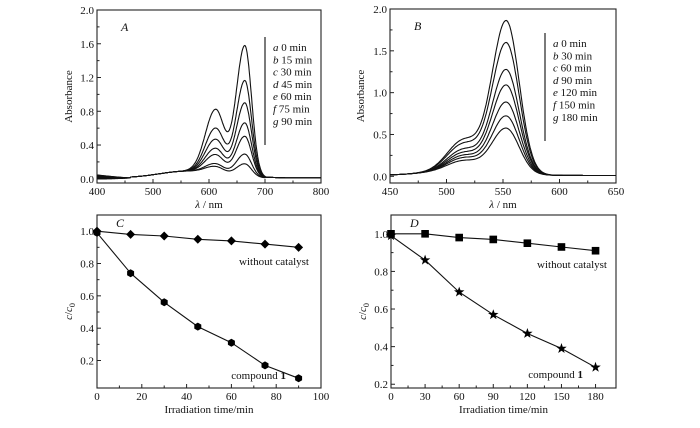 This screenshot has width=700, height=428. What do you see at coordinates (380, 52) in the screenshot?
I see `y-tick-label: 1.5` at bounding box center [380, 52].